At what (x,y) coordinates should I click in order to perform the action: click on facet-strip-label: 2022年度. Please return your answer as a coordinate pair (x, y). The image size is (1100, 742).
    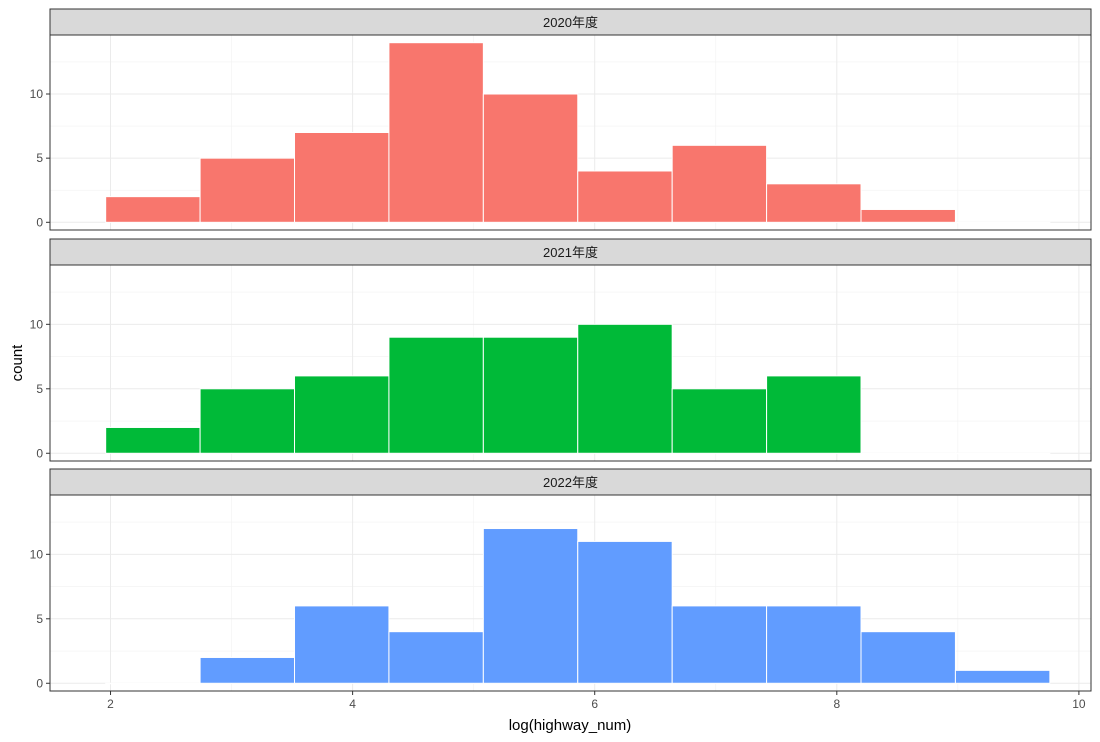
    Looking at the image, I should click on (570, 482).